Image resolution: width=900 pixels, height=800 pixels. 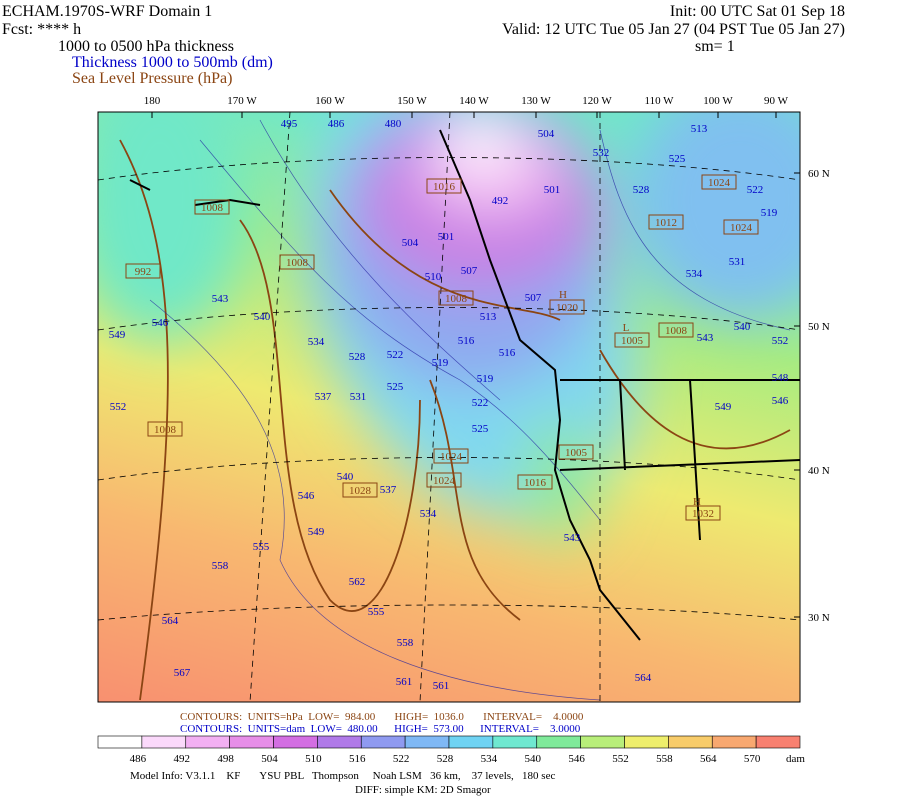 What do you see at coordinates (323, 397) in the screenshot?
I see `thickness-label: 537` at bounding box center [323, 397].